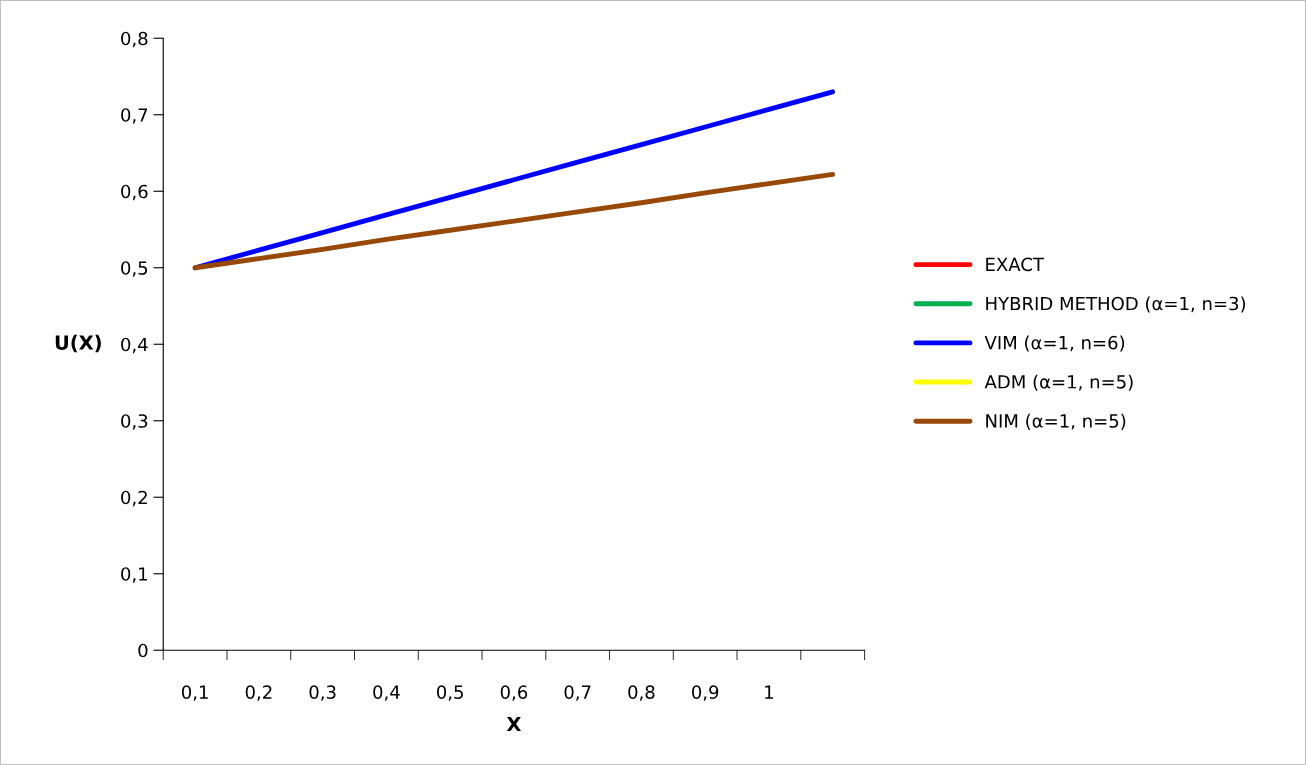  I want to click on y-tick-label: 0,7, so click(134, 116).